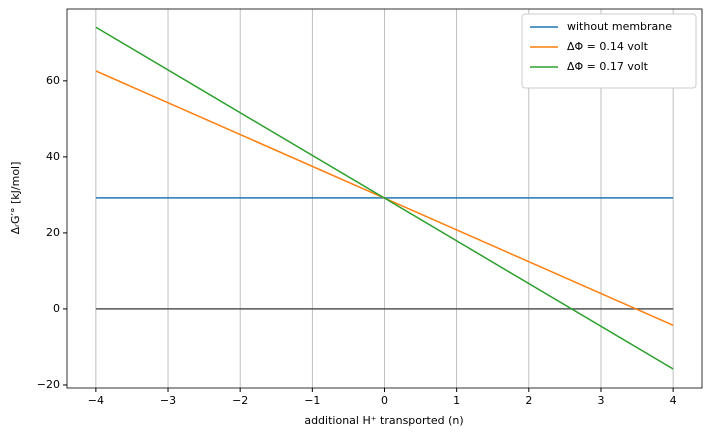  I want to click on legend-label: without membrane, so click(619, 26).